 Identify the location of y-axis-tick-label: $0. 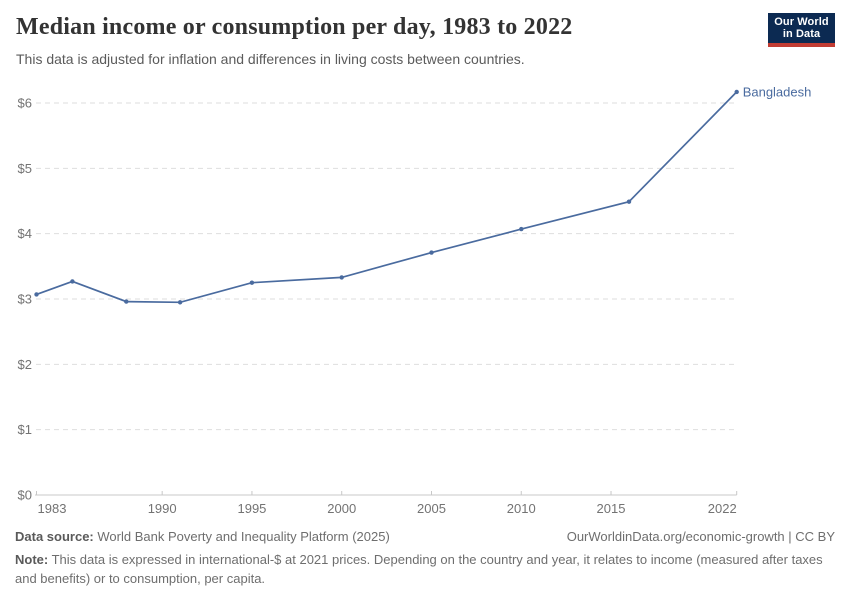
(25, 495).